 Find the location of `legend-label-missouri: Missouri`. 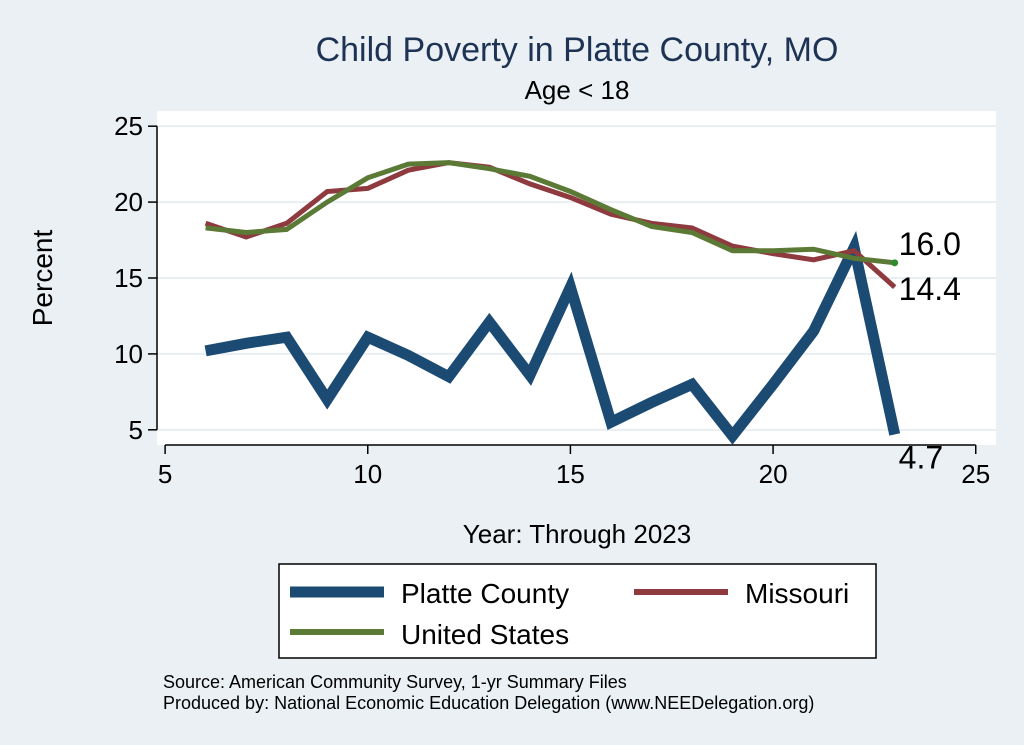

legend-label-missouri: Missouri is located at coordinates (797, 593).